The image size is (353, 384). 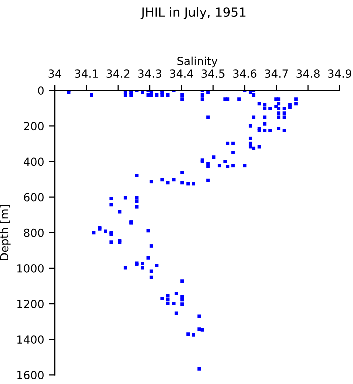 What do you see at coordinates (31, 375) in the screenshot?
I see `y-tick-label: 1600` at bounding box center [31, 375].